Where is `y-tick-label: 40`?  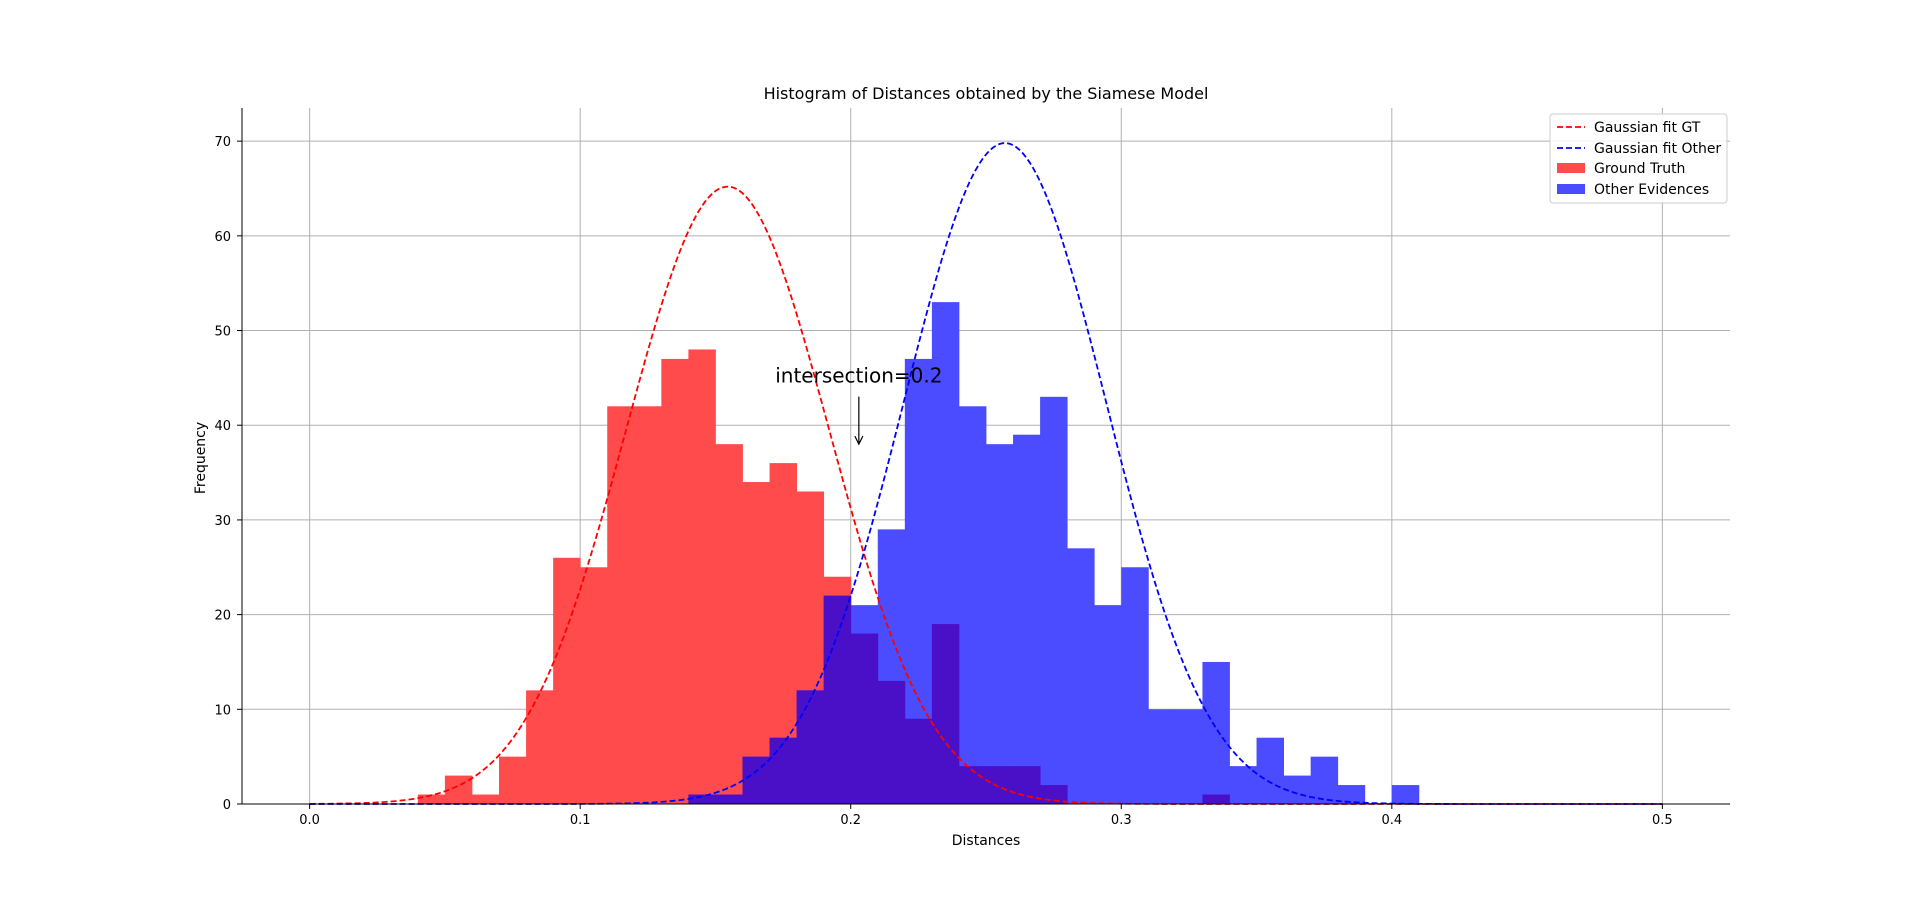 y-tick-label: 40 is located at coordinates (222, 426).